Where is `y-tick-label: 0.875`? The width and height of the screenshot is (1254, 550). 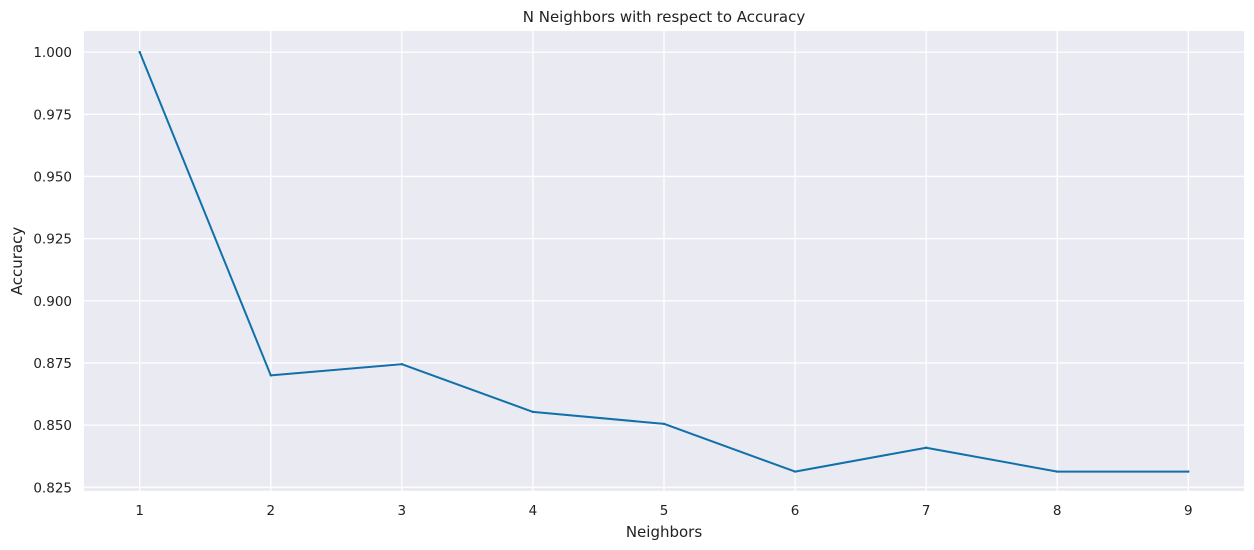
y-tick-label: 0.875 is located at coordinates (52, 364).